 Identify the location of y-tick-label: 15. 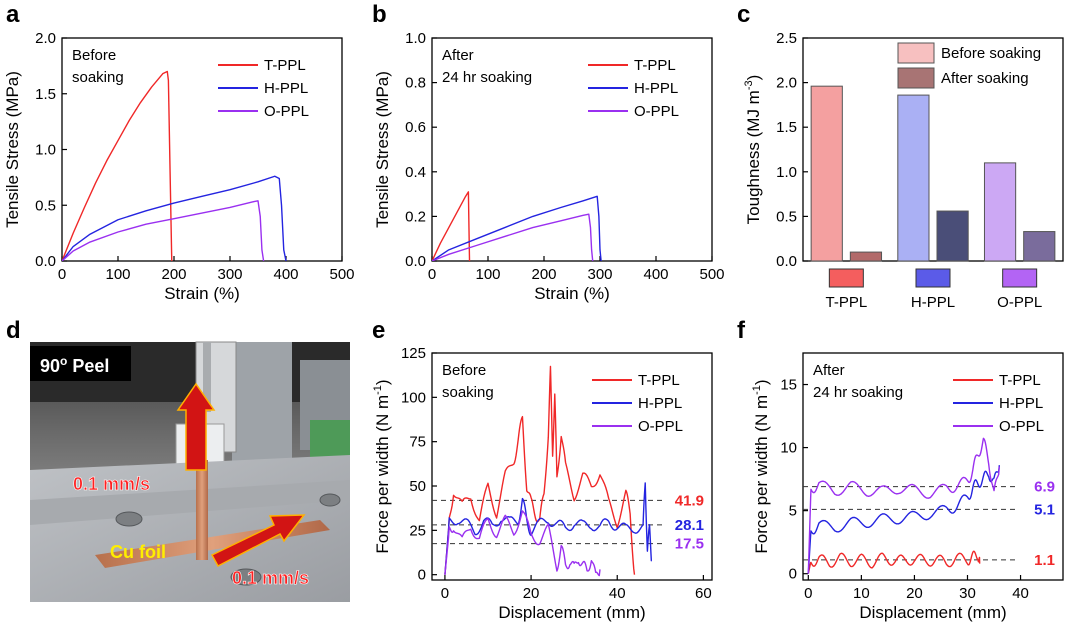
(788, 385).